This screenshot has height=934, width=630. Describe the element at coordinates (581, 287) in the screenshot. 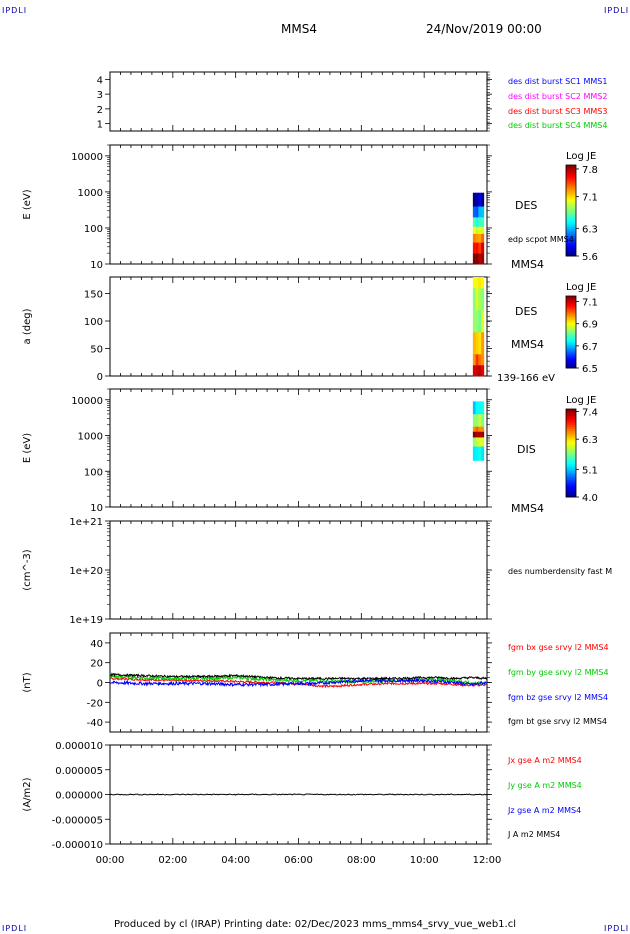

I see `colorbar-title-des-pitch-angle: Log JE` at that location.